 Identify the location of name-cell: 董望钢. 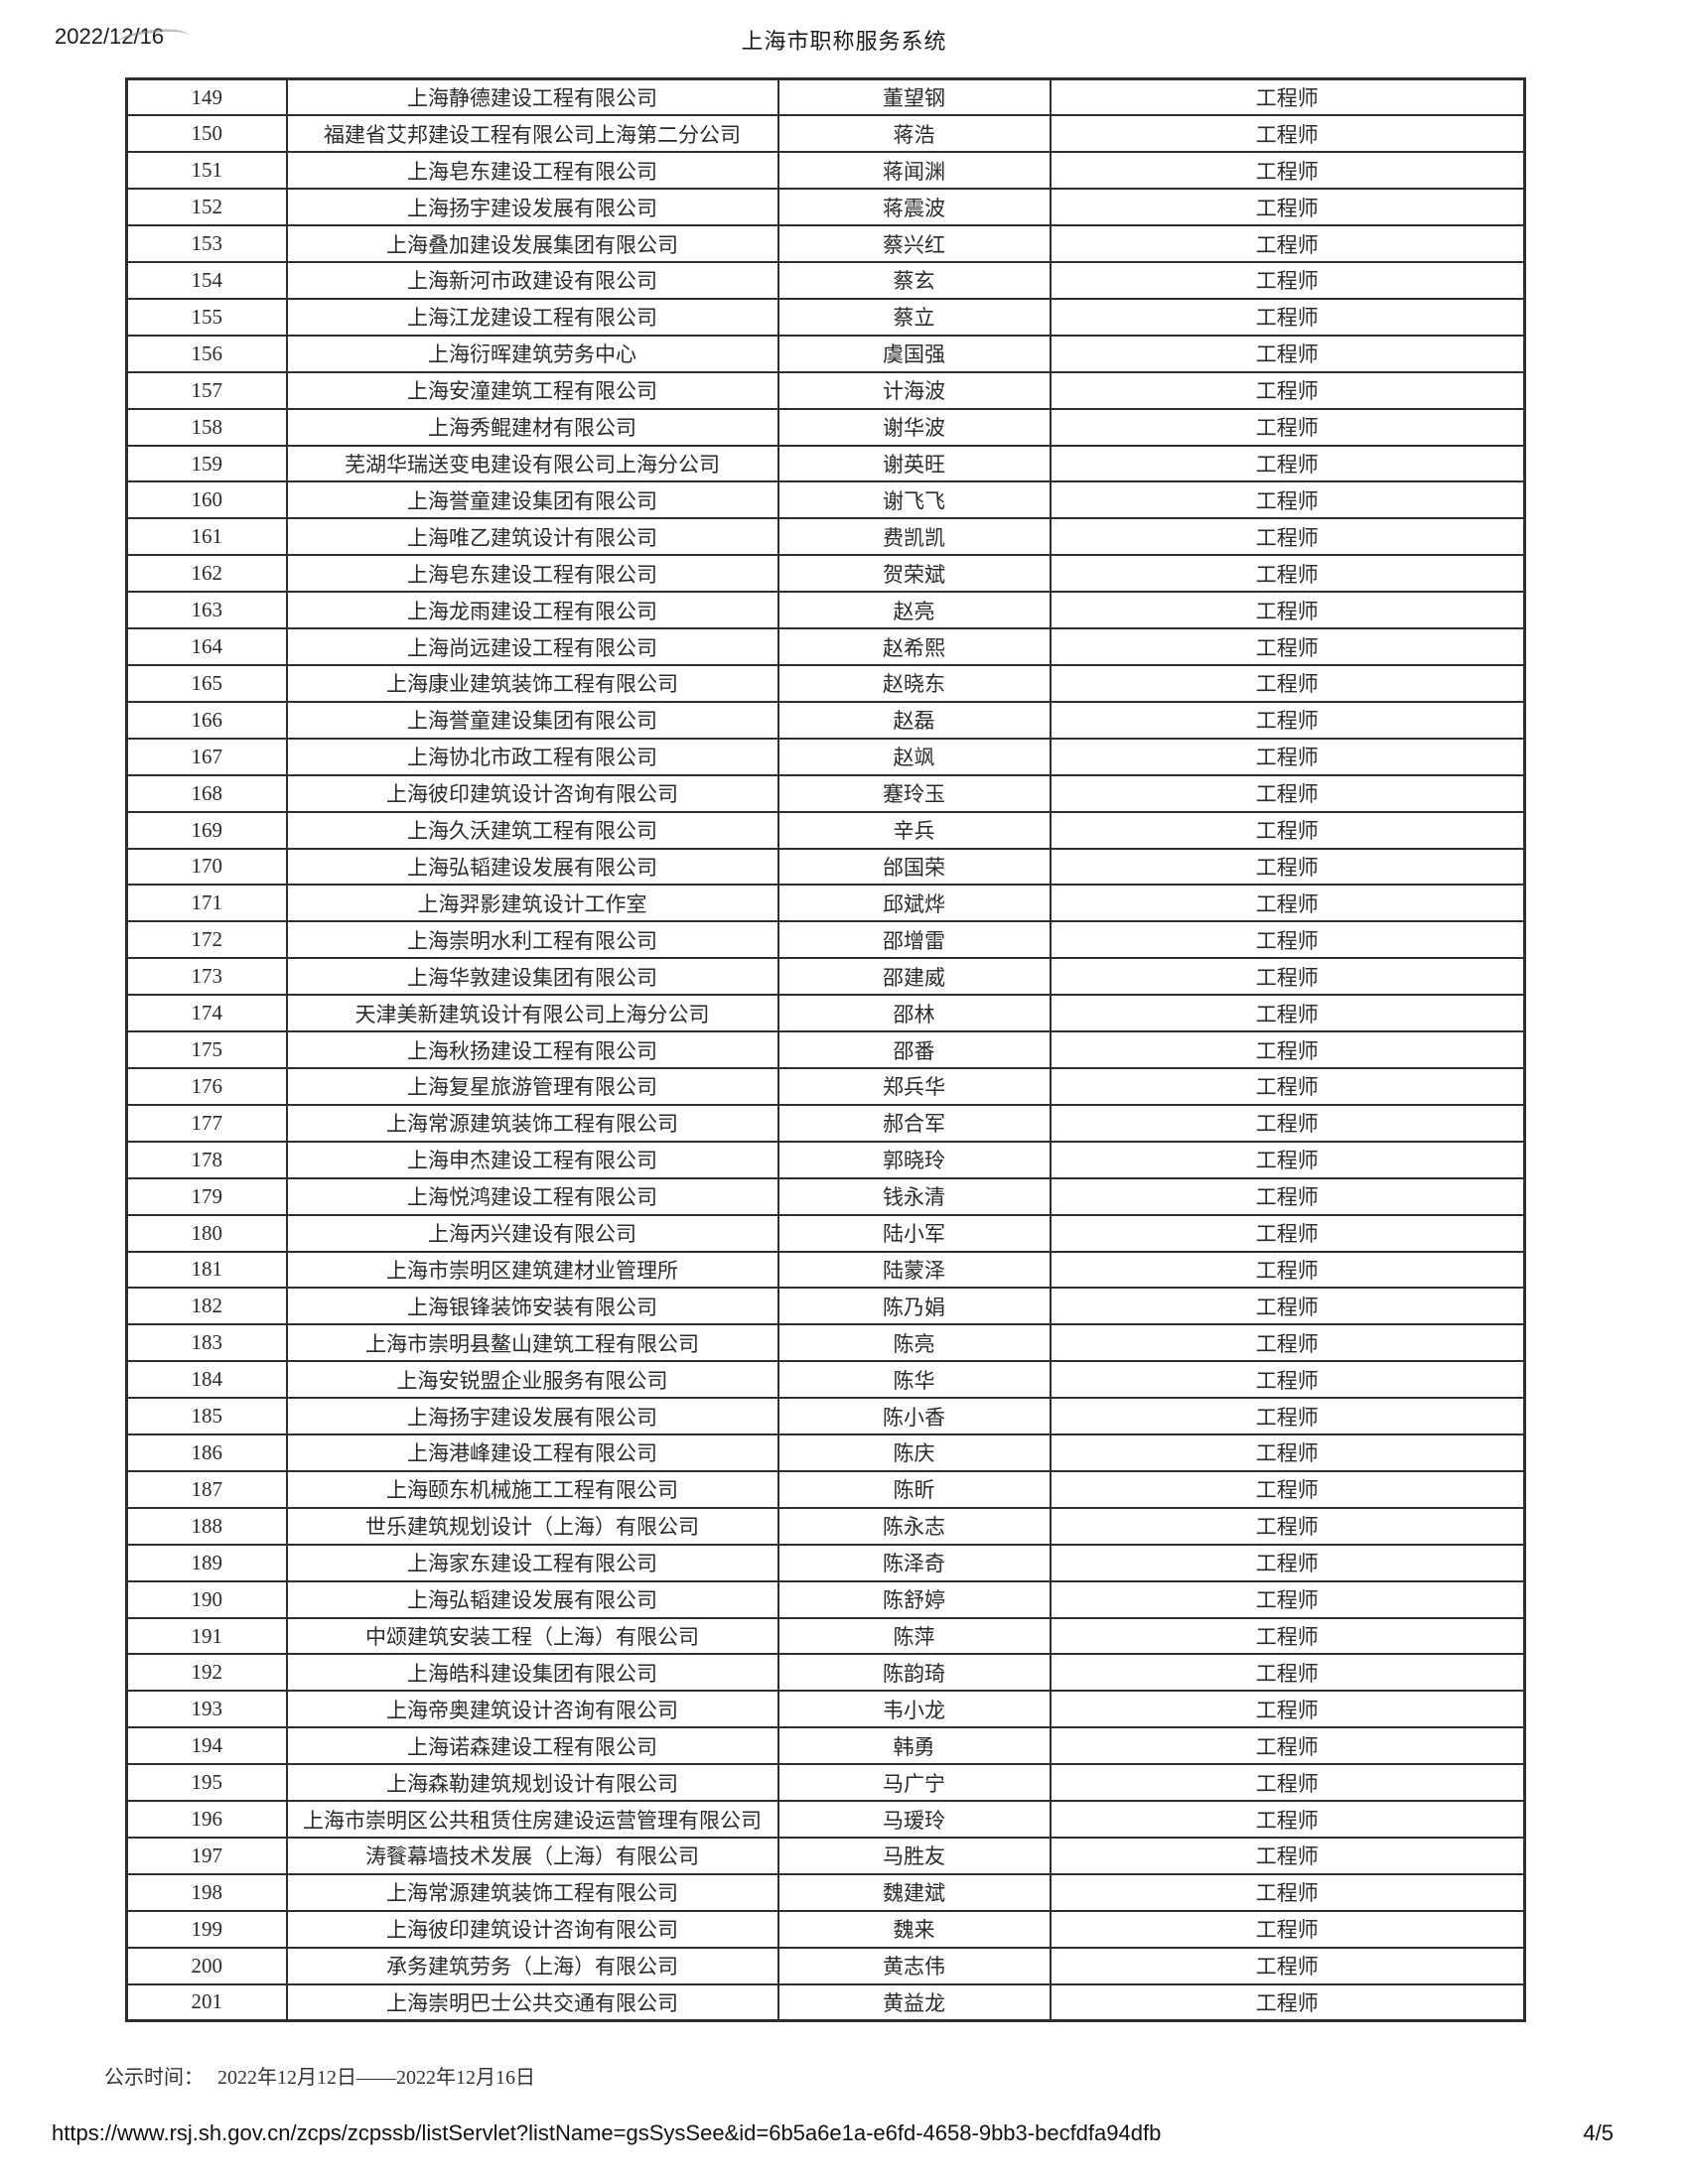
(914, 97).